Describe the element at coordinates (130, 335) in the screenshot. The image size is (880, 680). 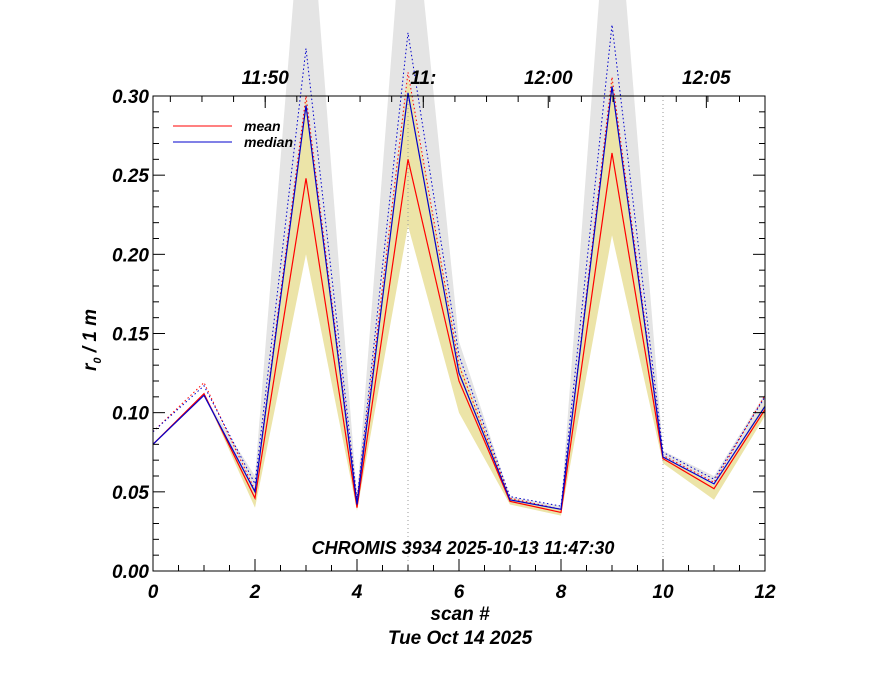
I see `y-tick-label: 0.15` at that location.